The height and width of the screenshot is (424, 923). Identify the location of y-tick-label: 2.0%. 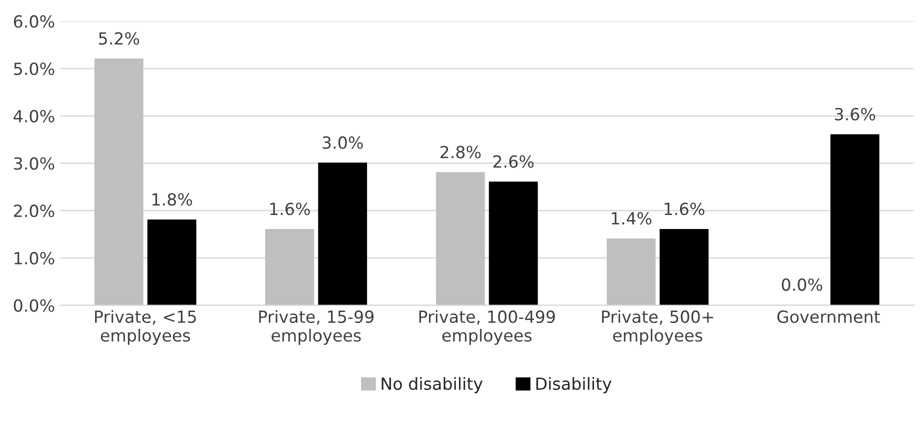
(34, 211).